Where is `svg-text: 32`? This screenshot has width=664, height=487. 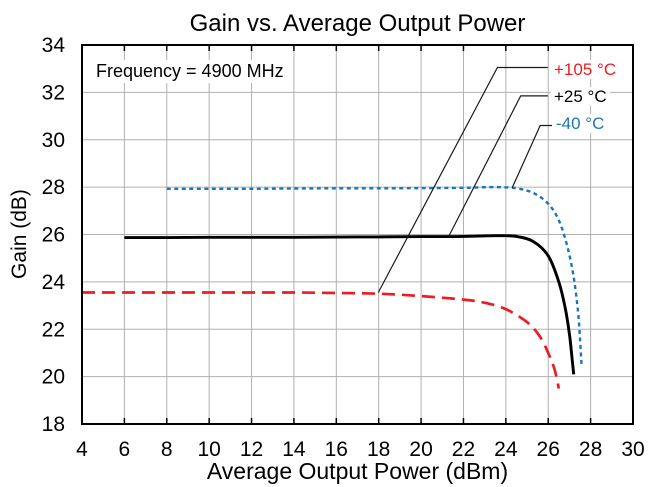
svg-text: 32 is located at coordinates (53, 92).